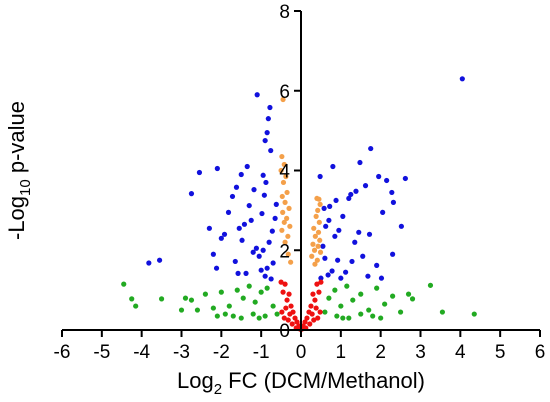 Image resolution: width=550 pixels, height=402 pixels. What do you see at coordinates (261, 352) in the screenshot?
I see `x-tick-label: -1` at bounding box center [261, 352].